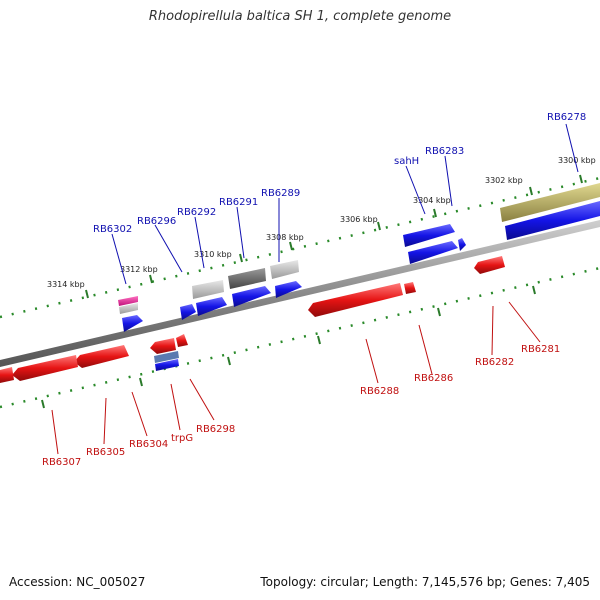 The image size is (600, 600). I want to click on feature-rna-blue, so click(166, 357).